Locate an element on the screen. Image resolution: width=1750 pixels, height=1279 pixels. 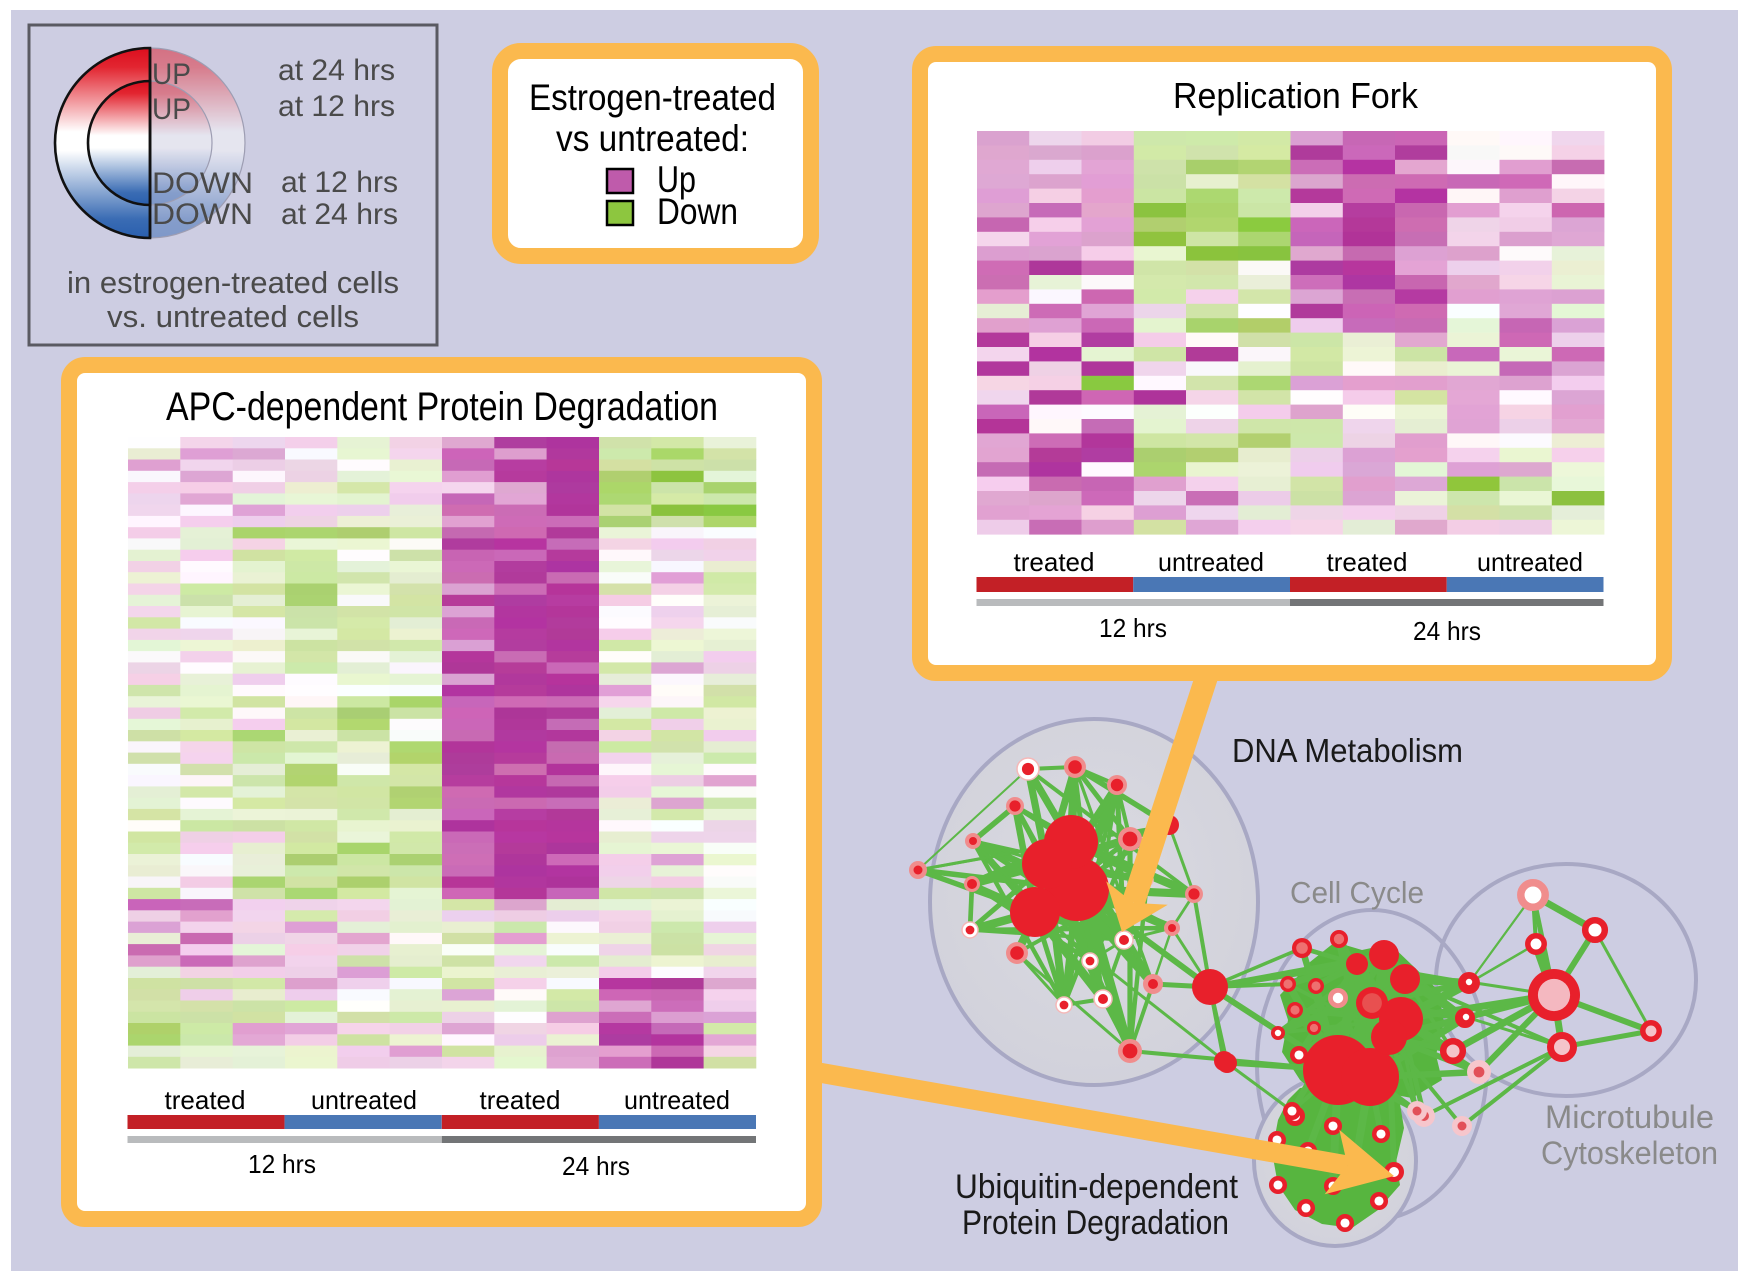
svg-text: Cell Cycle is located at coordinates (1357, 892).